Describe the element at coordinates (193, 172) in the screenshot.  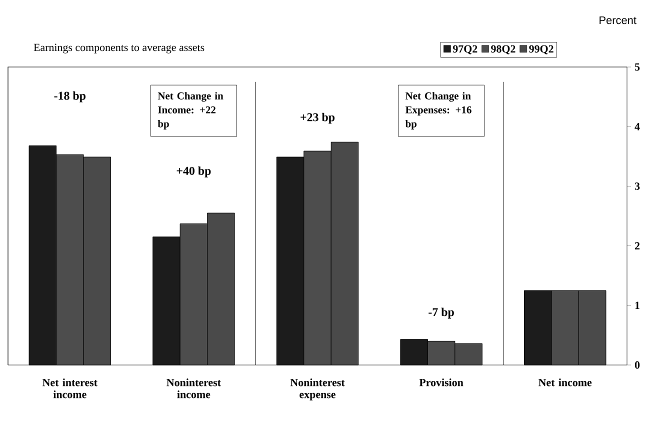
I see `annotation: +40 bp` at that location.